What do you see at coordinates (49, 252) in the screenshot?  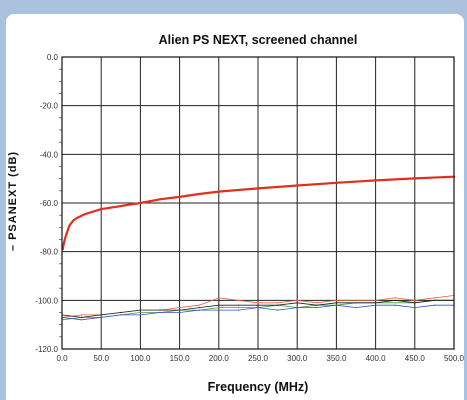 I see `y-tick-label: -80.0` at bounding box center [49, 252].